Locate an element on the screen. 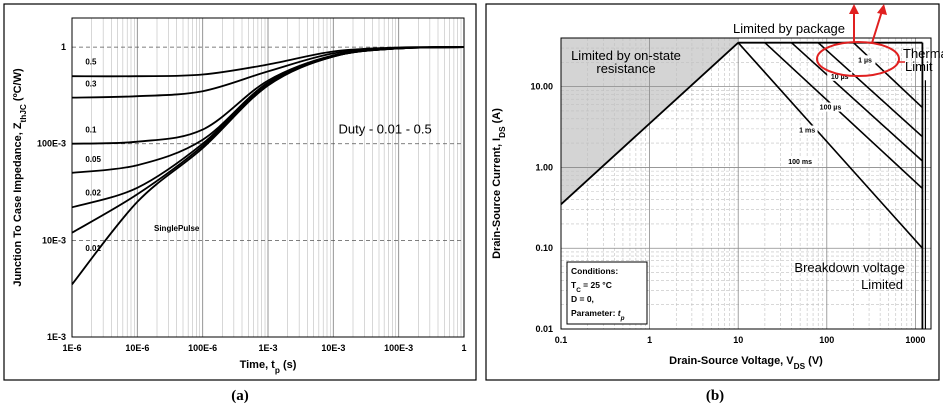 This screenshot has width=943, height=408. chart-a-y-tick-label: 1E-3 is located at coordinates (56, 337).